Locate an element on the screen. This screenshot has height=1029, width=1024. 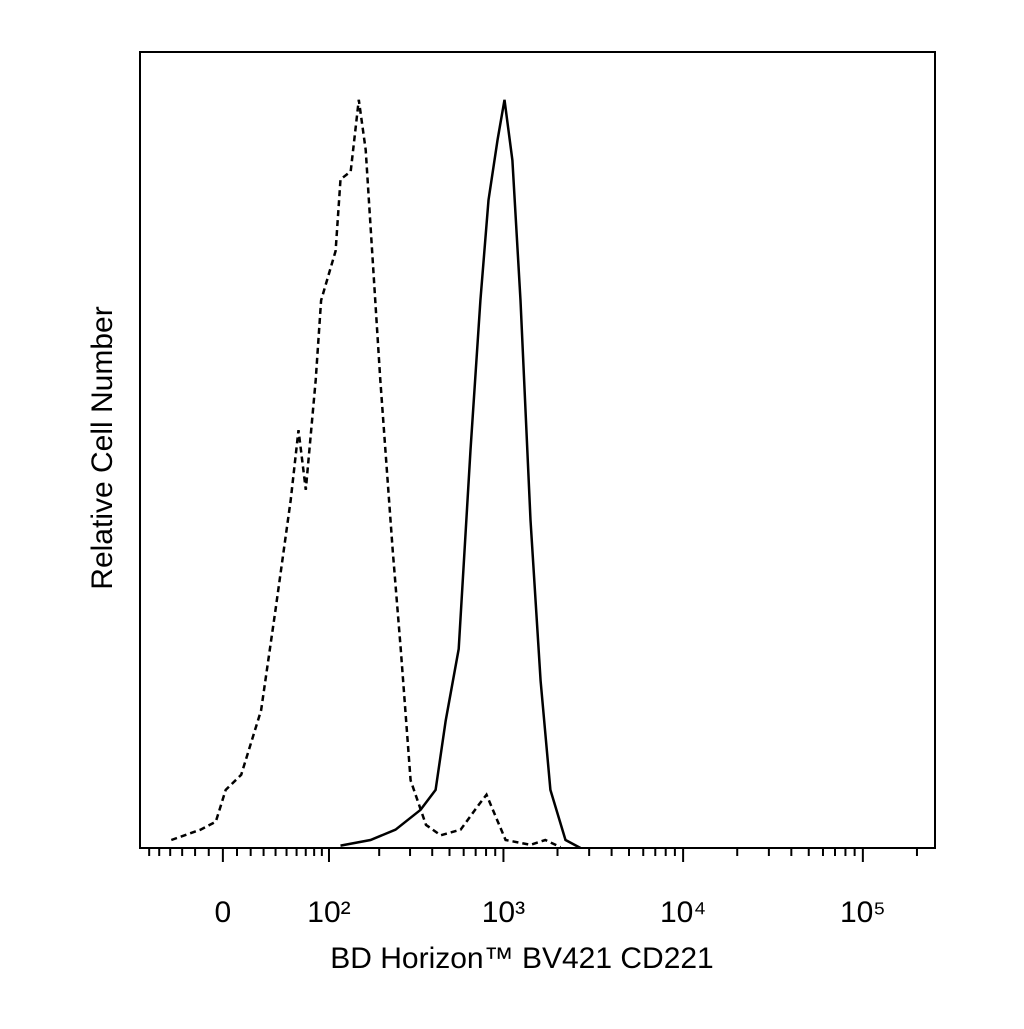
x-tick-label: 10⁴ is located at coordinates (683, 912).